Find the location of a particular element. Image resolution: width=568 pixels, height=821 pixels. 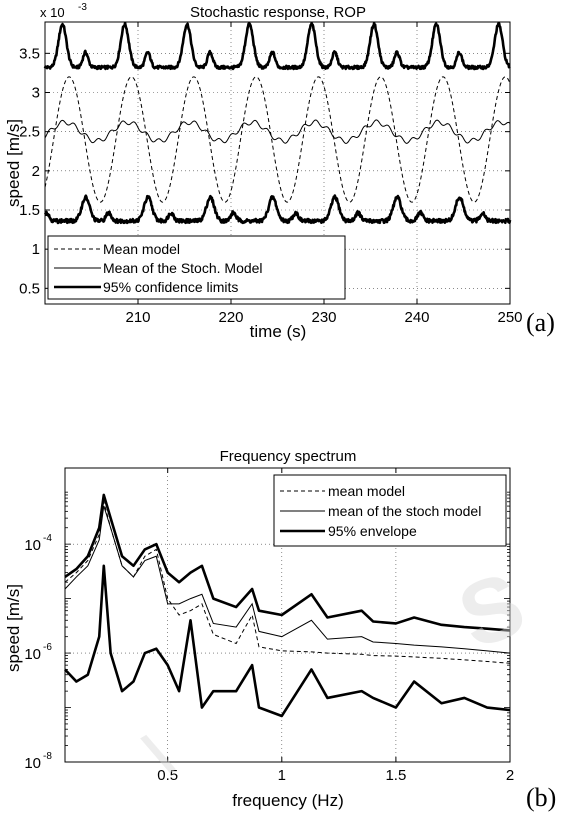

y-tick-exponent: -6 is located at coordinates (47, 647).